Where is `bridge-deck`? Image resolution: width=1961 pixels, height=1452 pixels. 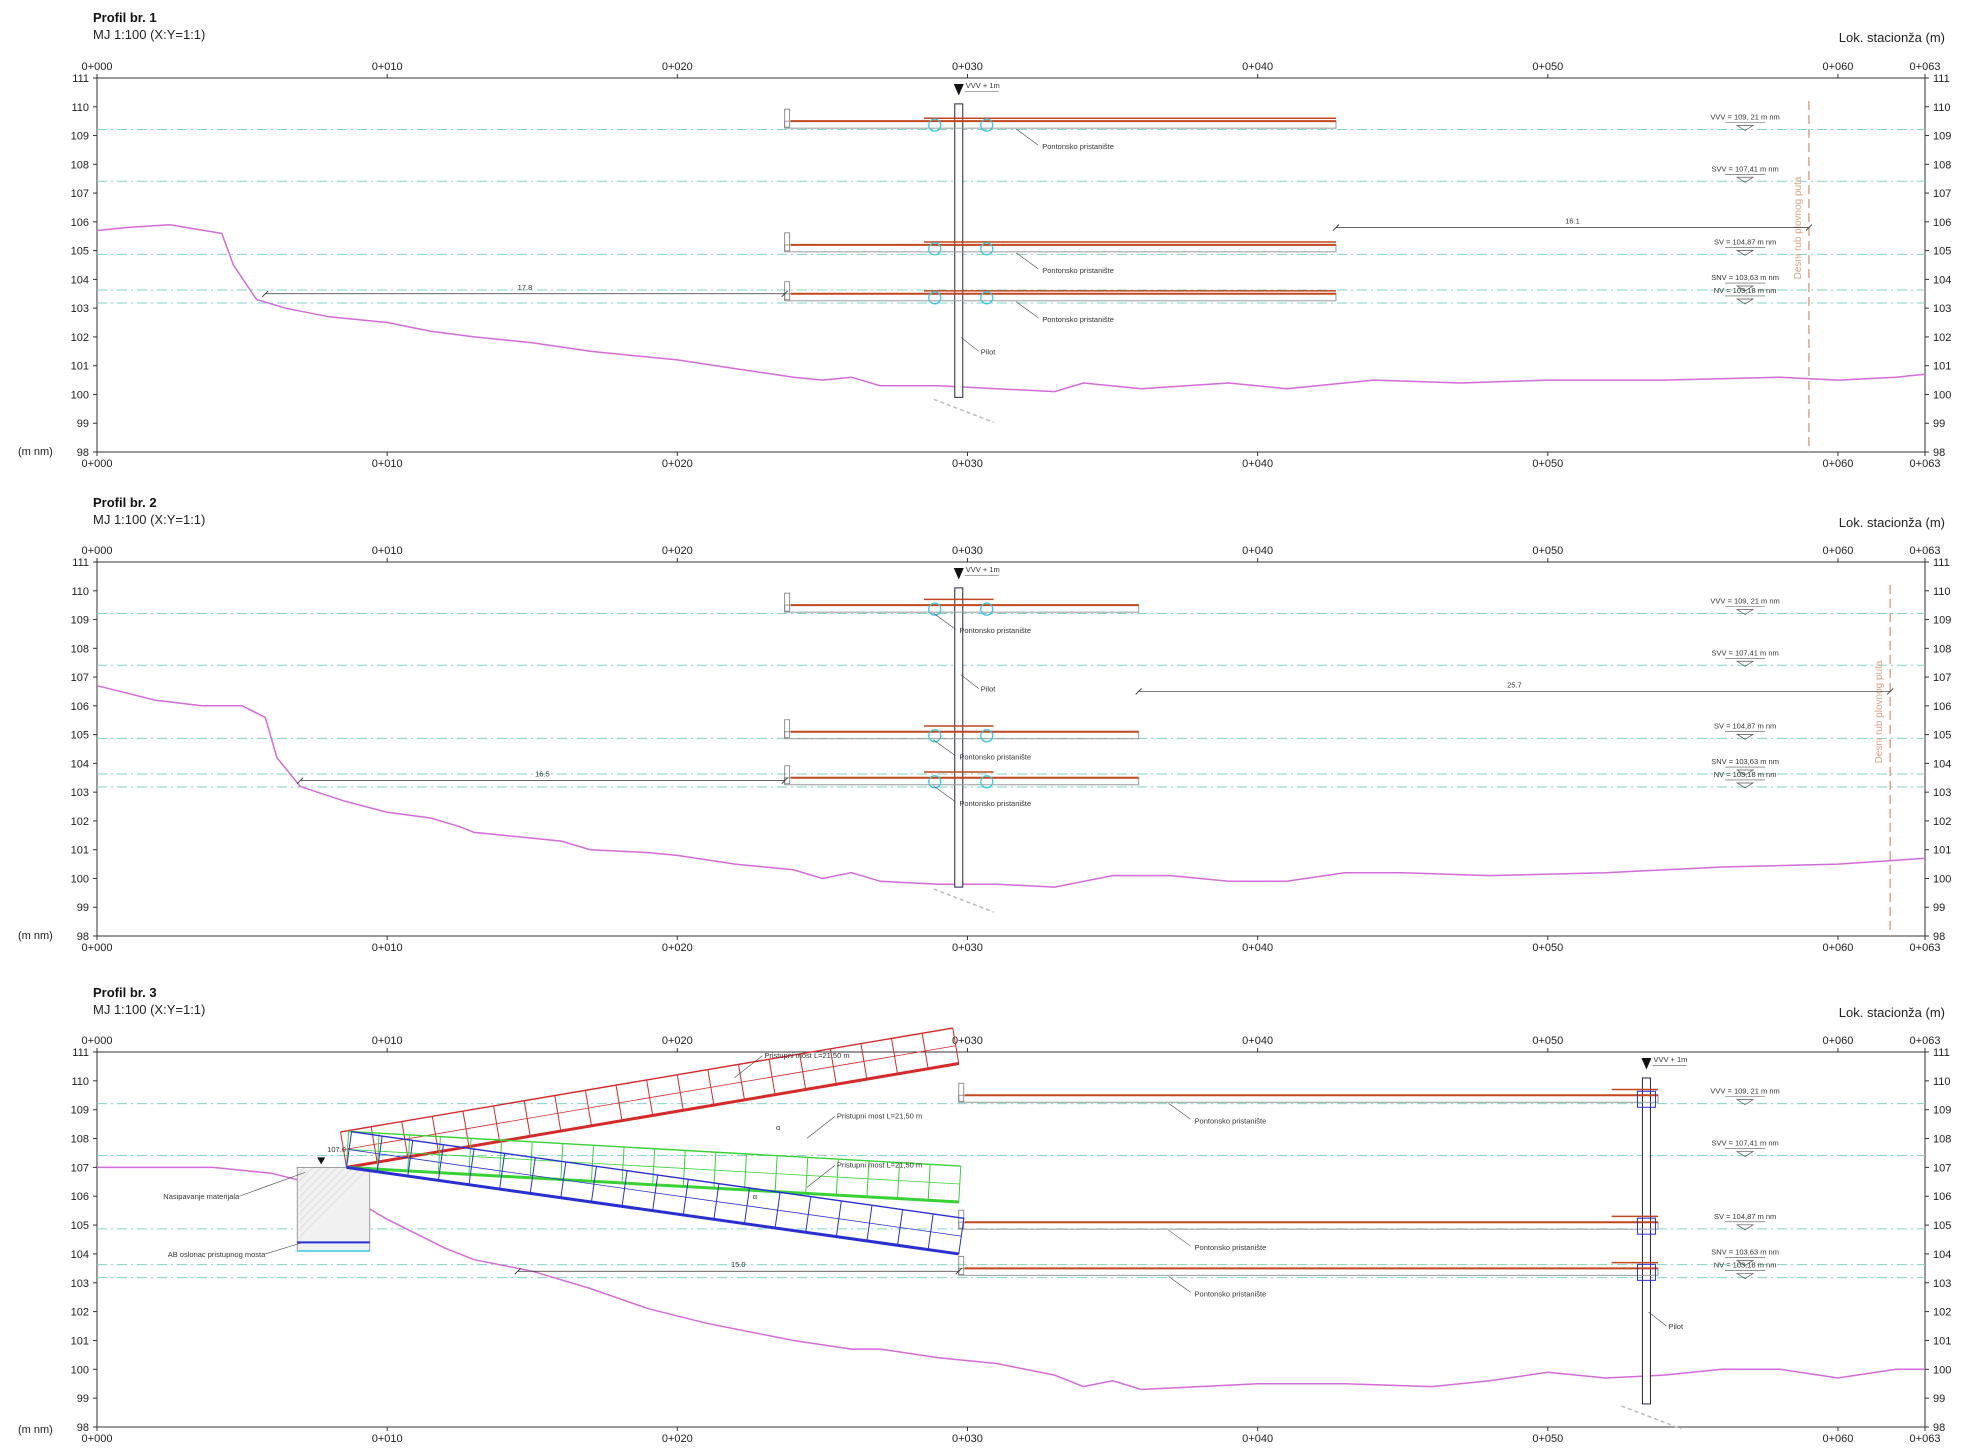 bridge-deck is located at coordinates (652, 1184).